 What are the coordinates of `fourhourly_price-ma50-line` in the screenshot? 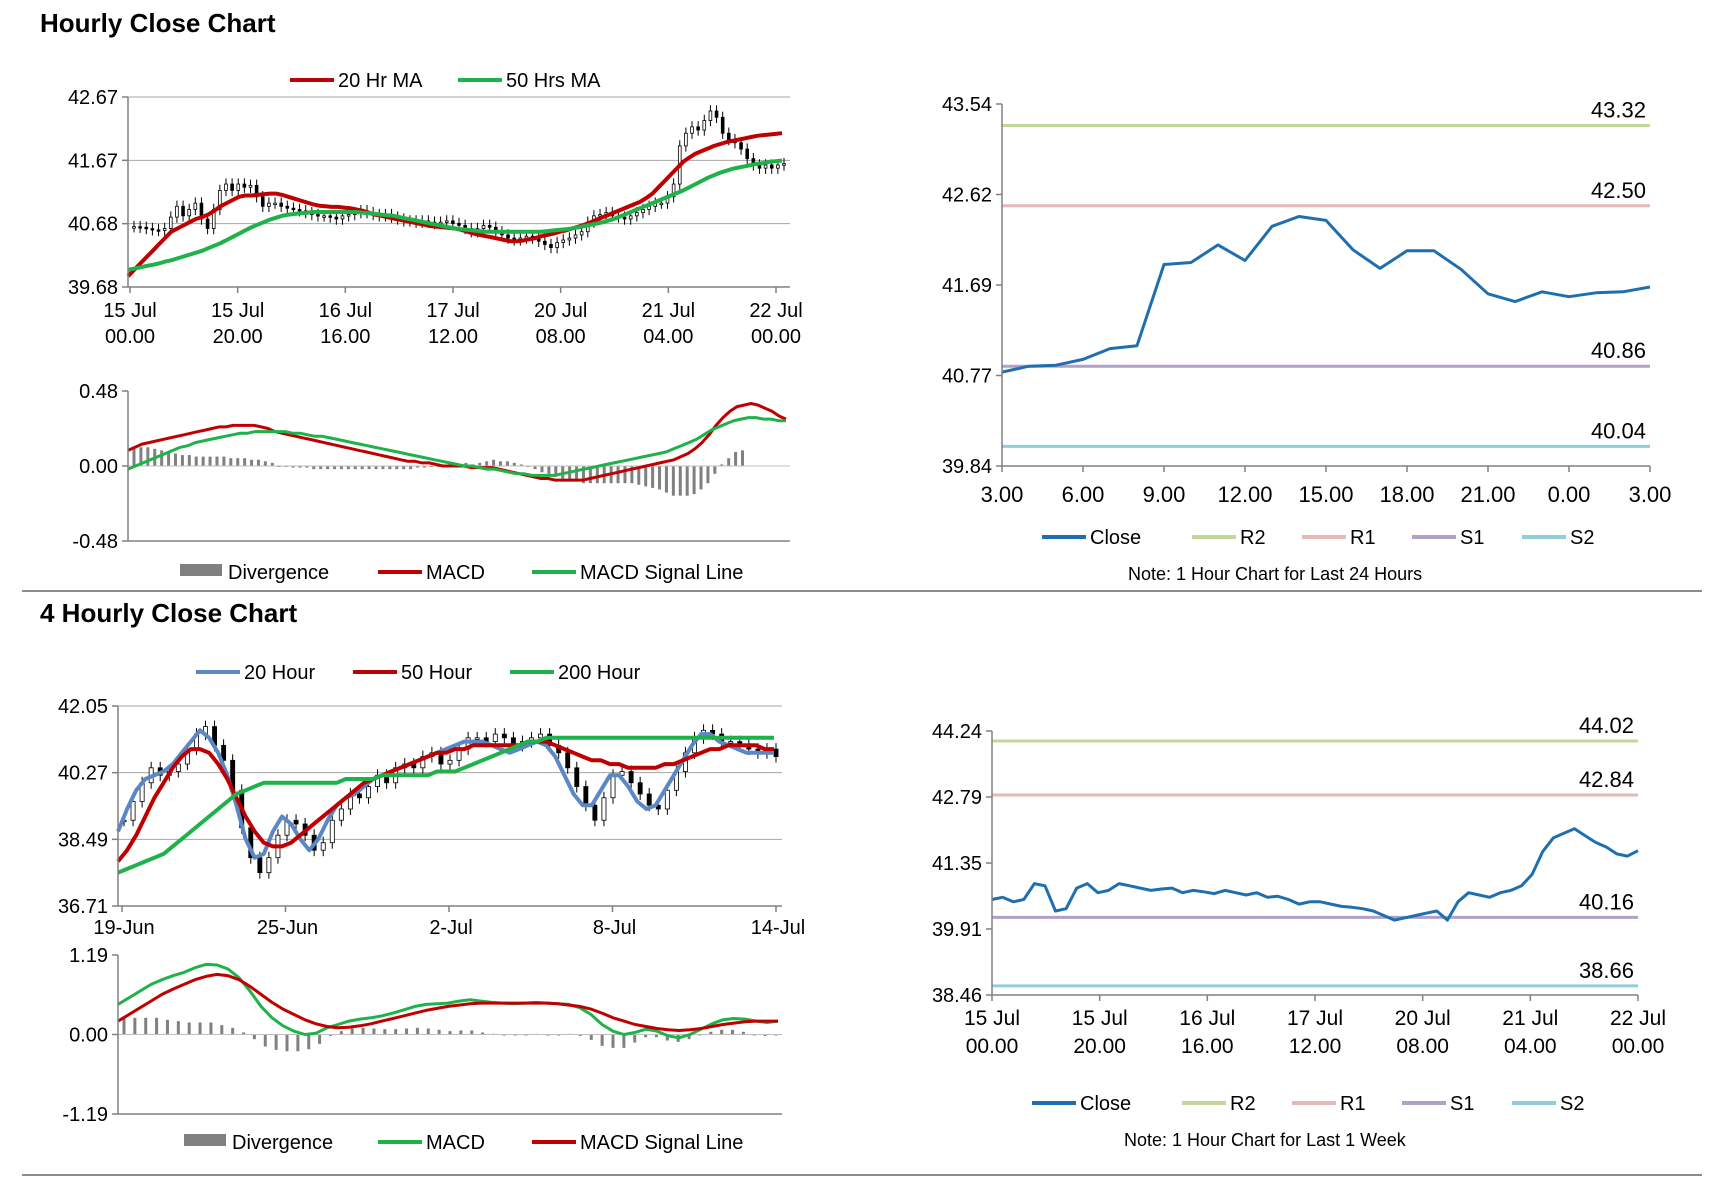 It's located at (445, 801).